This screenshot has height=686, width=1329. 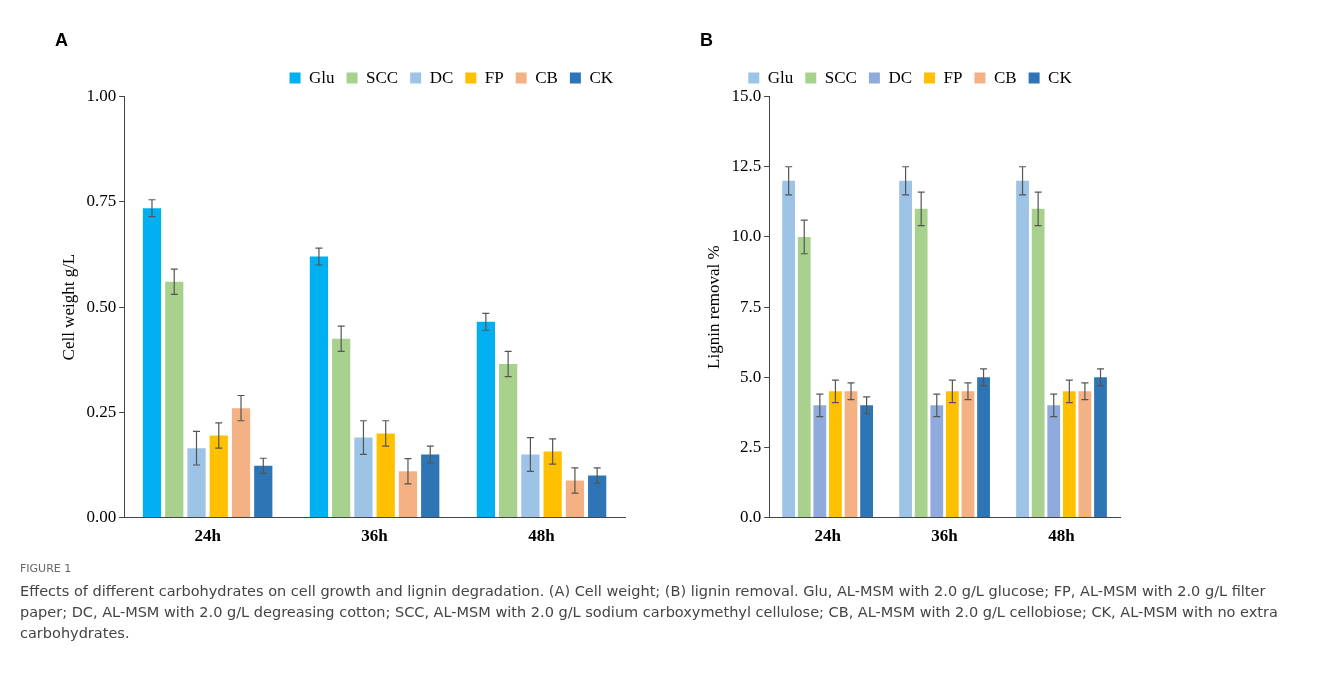 What do you see at coordinates (746, 236) in the screenshot?
I see `y-tick-label: 10.0` at bounding box center [746, 236].